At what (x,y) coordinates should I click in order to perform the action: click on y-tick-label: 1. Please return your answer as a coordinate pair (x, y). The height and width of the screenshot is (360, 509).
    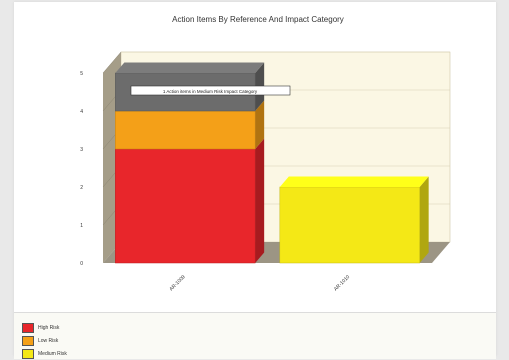
    Looking at the image, I should click on (81, 226).